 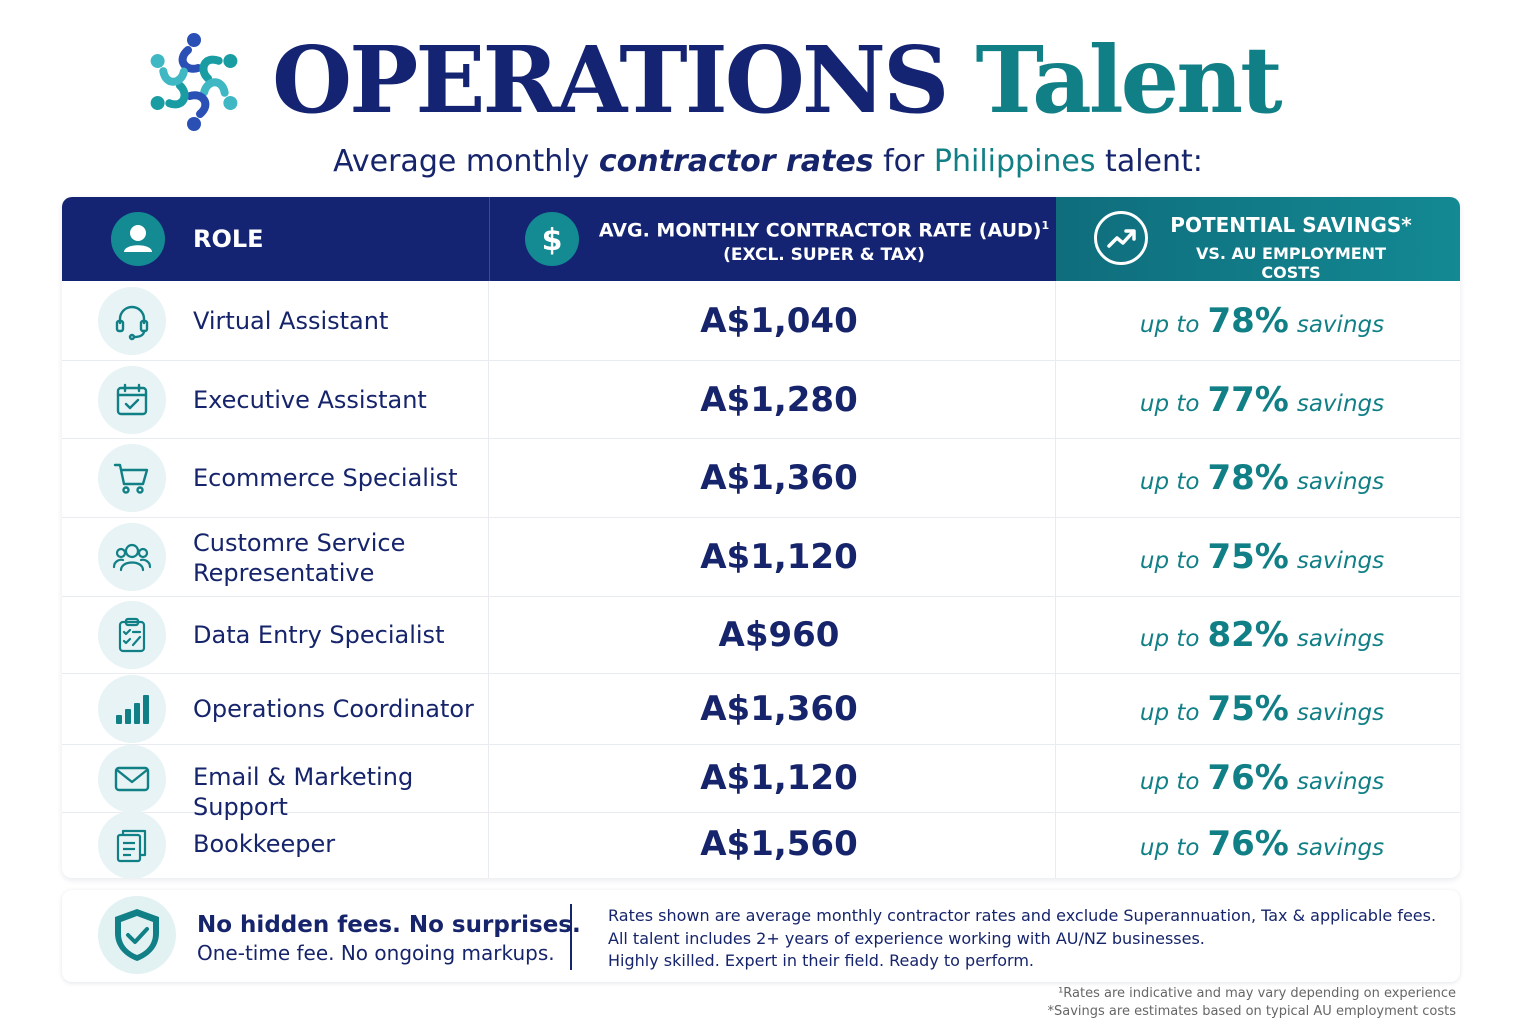 What do you see at coordinates (1149, 161) in the screenshot?
I see `subtitle-text-e: talent:` at bounding box center [1149, 161].